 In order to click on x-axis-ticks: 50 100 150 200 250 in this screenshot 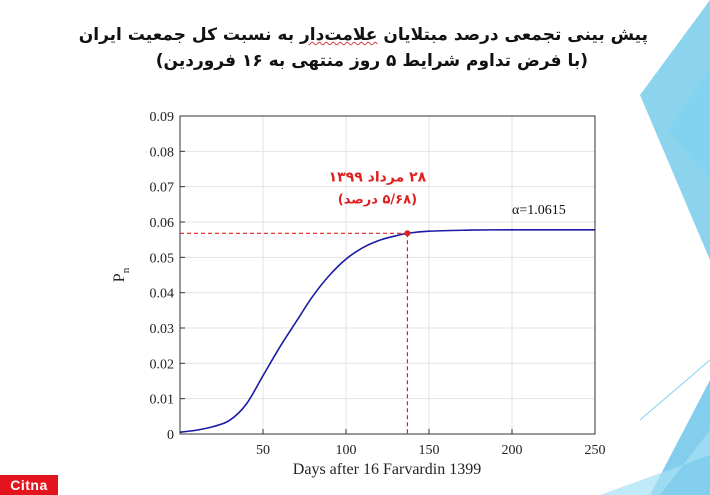, I will do `click(431, 443)`.